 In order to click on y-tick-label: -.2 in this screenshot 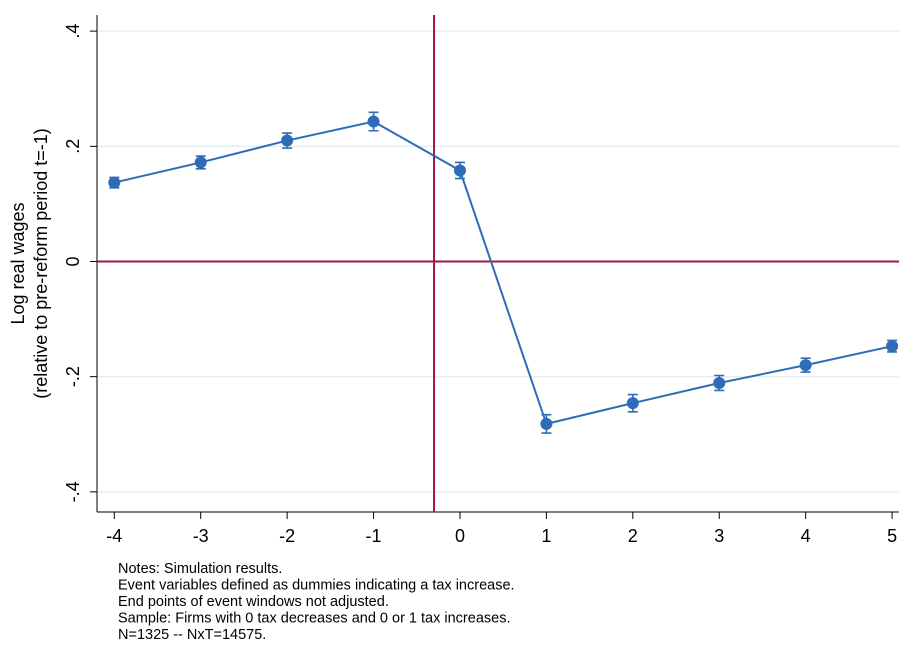, I will do `click(73, 376)`.